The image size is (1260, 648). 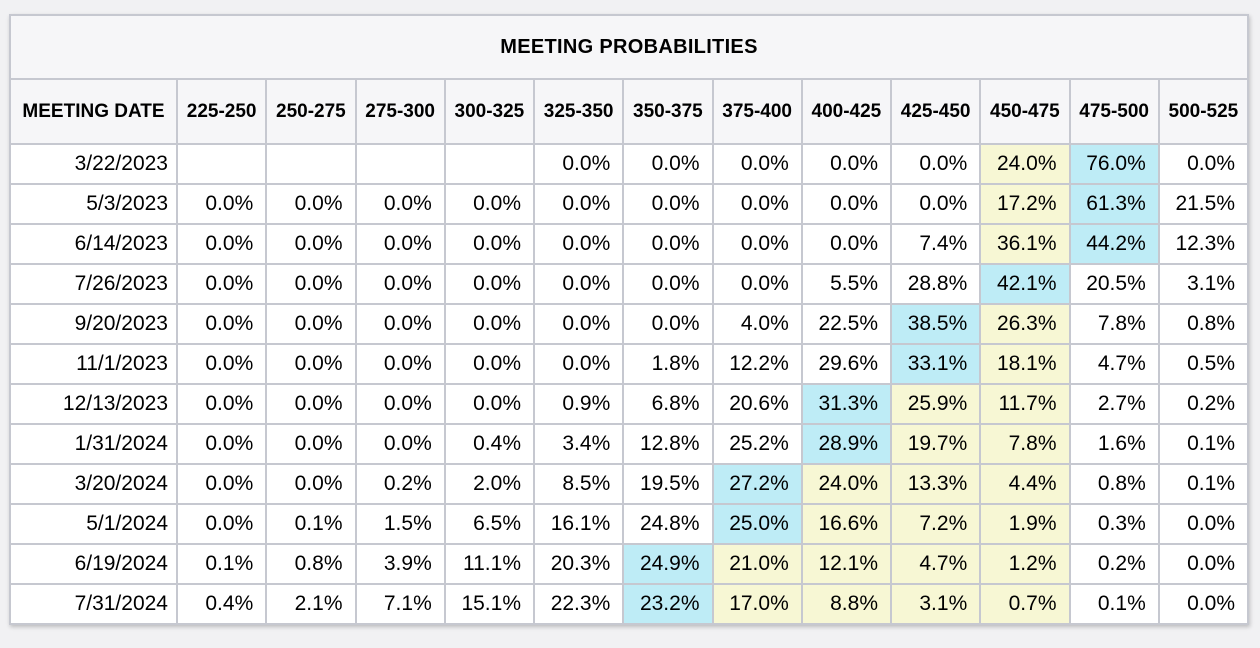 I want to click on probability-cell: 1.6%, so click(x=1114, y=444).